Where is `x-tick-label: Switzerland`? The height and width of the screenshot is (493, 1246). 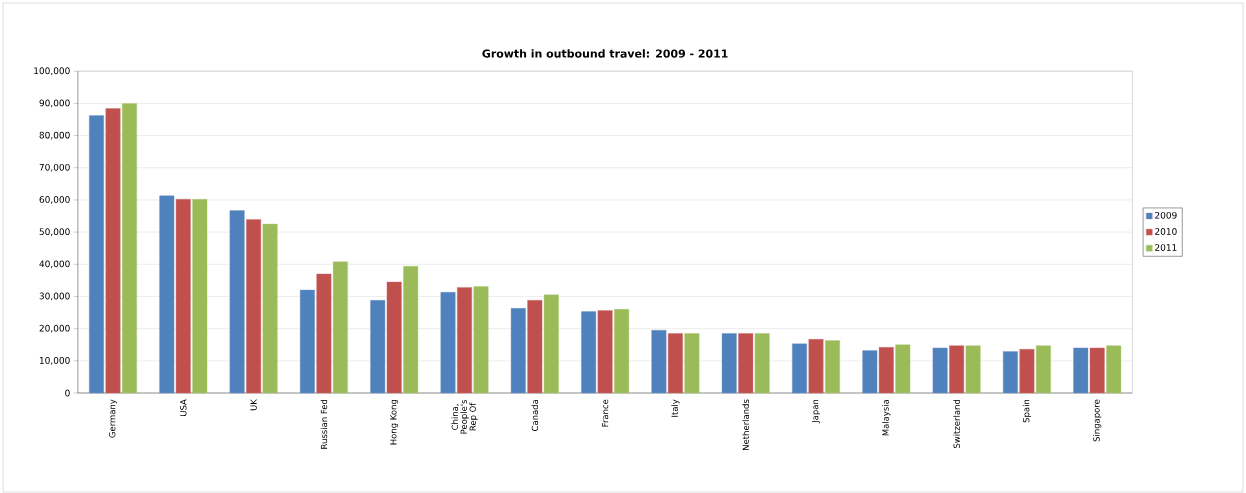
x-tick-label: Switzerland is located at coordinates (956, 424).